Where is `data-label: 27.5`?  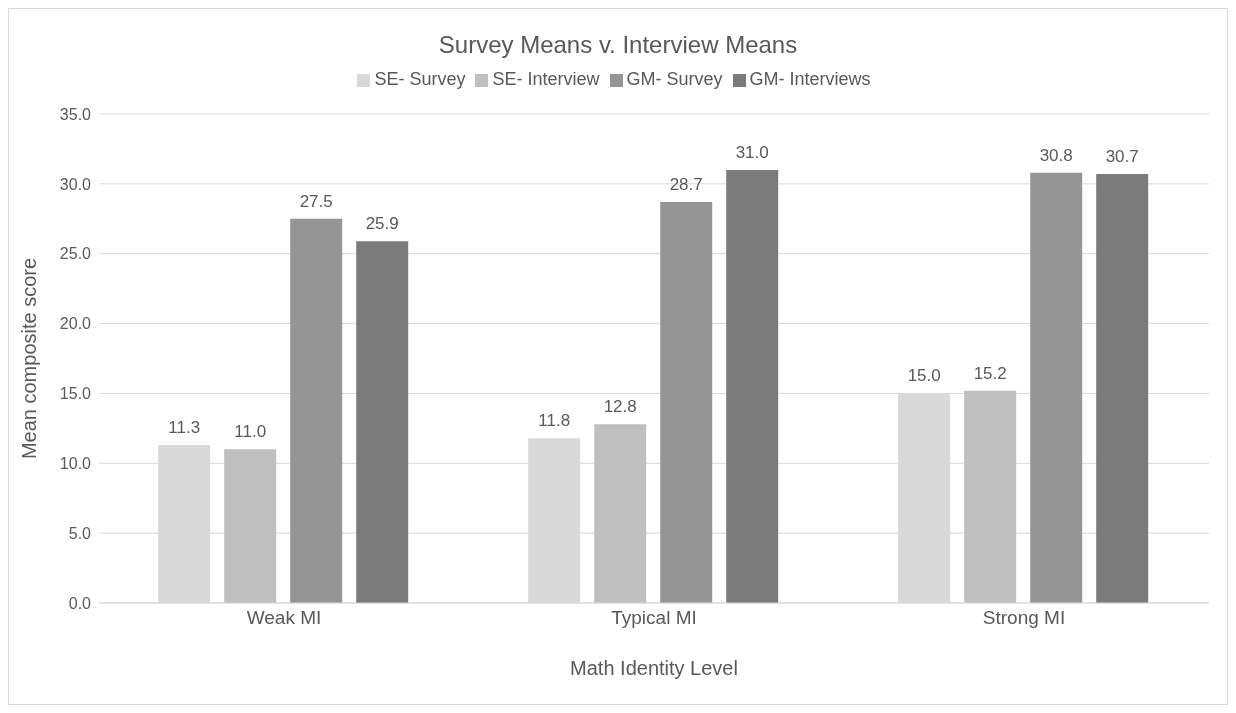
data-label: 27.5 is located at coordinates (316, 201).